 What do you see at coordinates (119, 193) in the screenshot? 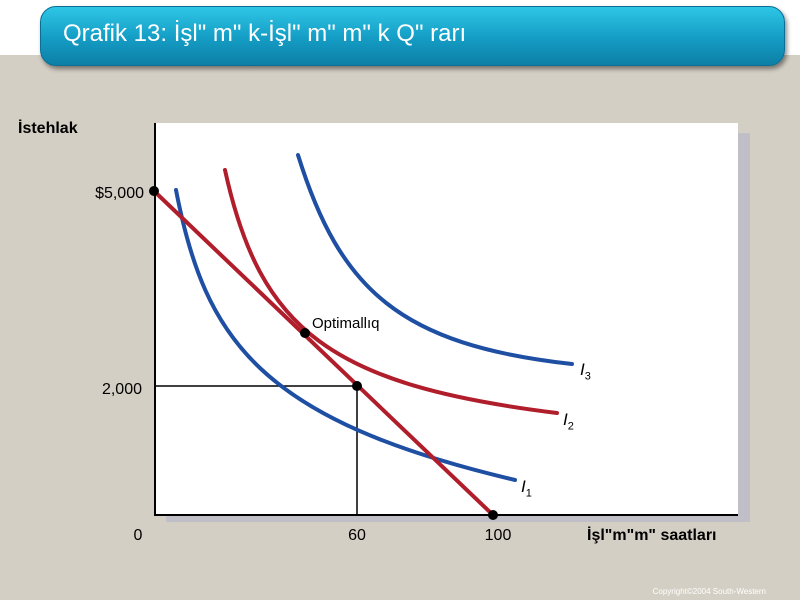
I see `y-tick-5000: $5,000` at bounding box center [119, 193].